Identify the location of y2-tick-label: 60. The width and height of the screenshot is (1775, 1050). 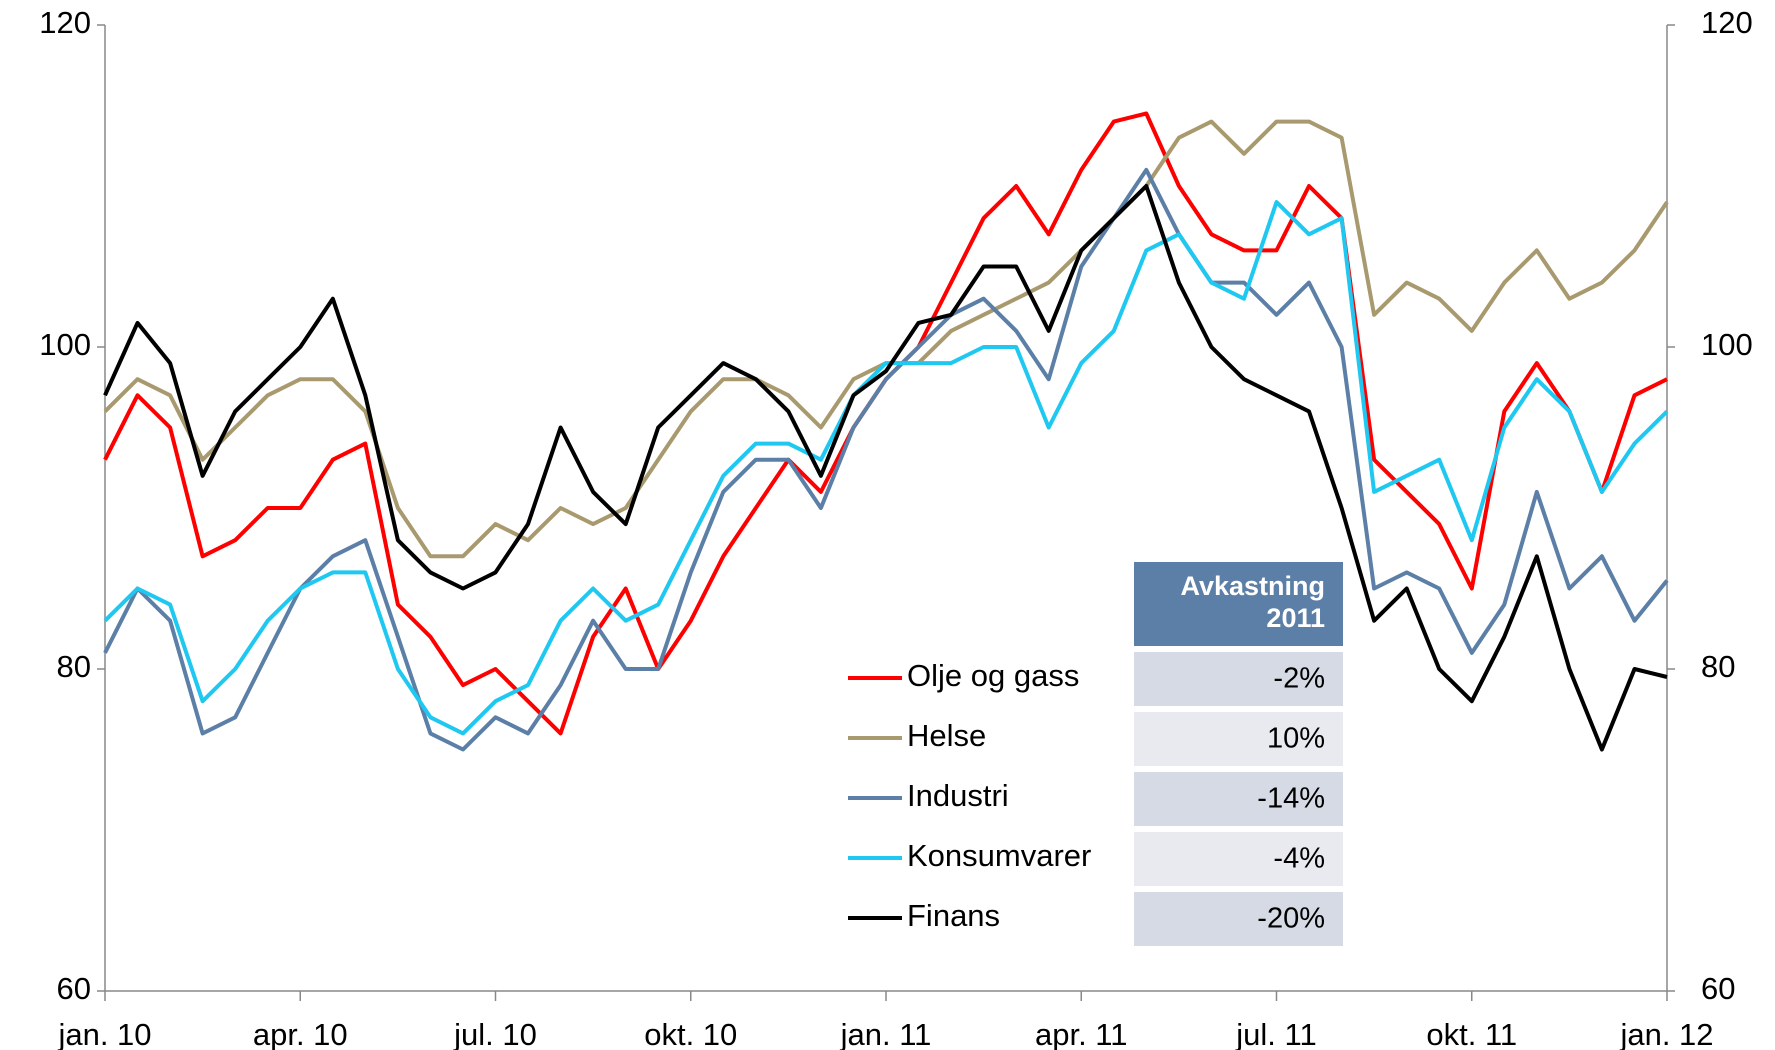
(1718, 988).